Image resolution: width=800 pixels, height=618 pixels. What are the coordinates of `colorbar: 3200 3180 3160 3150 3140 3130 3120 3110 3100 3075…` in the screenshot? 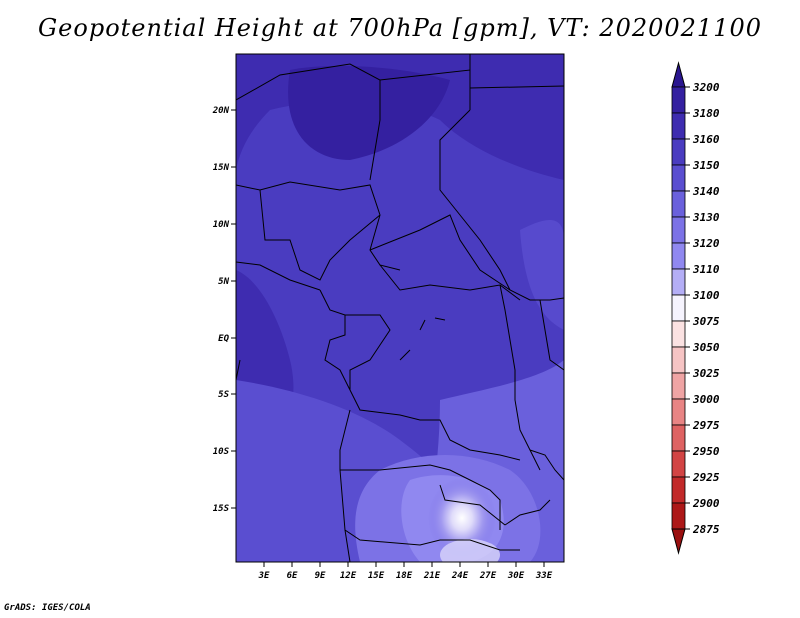 It's located at (695, 308).